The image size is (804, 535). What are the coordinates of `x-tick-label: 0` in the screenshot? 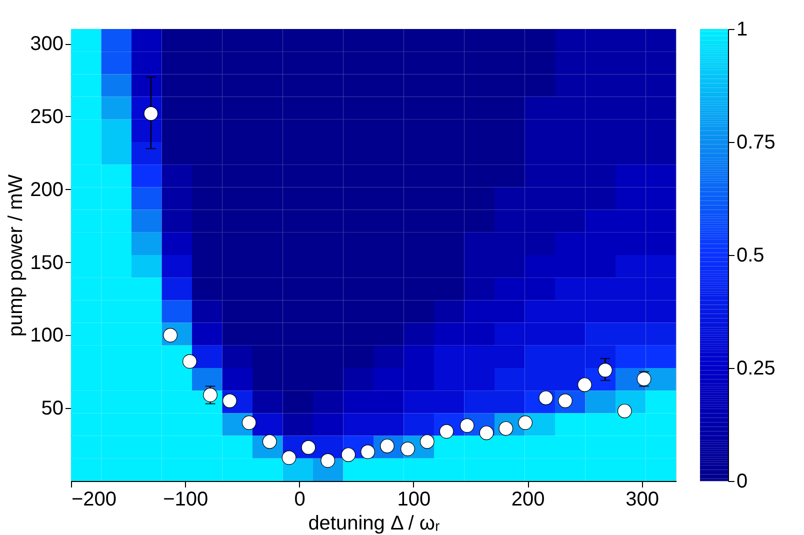 It's located at (300, 499).